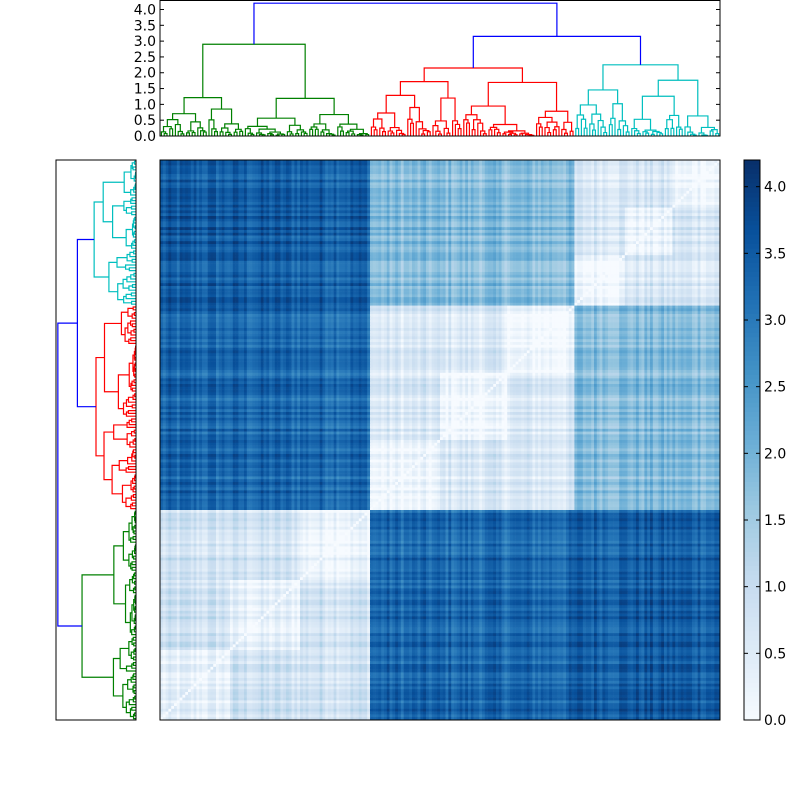  Describe the element at coordinates (145, 26) in the screenshot. I see `y-tick-label: 3.5` at that location.